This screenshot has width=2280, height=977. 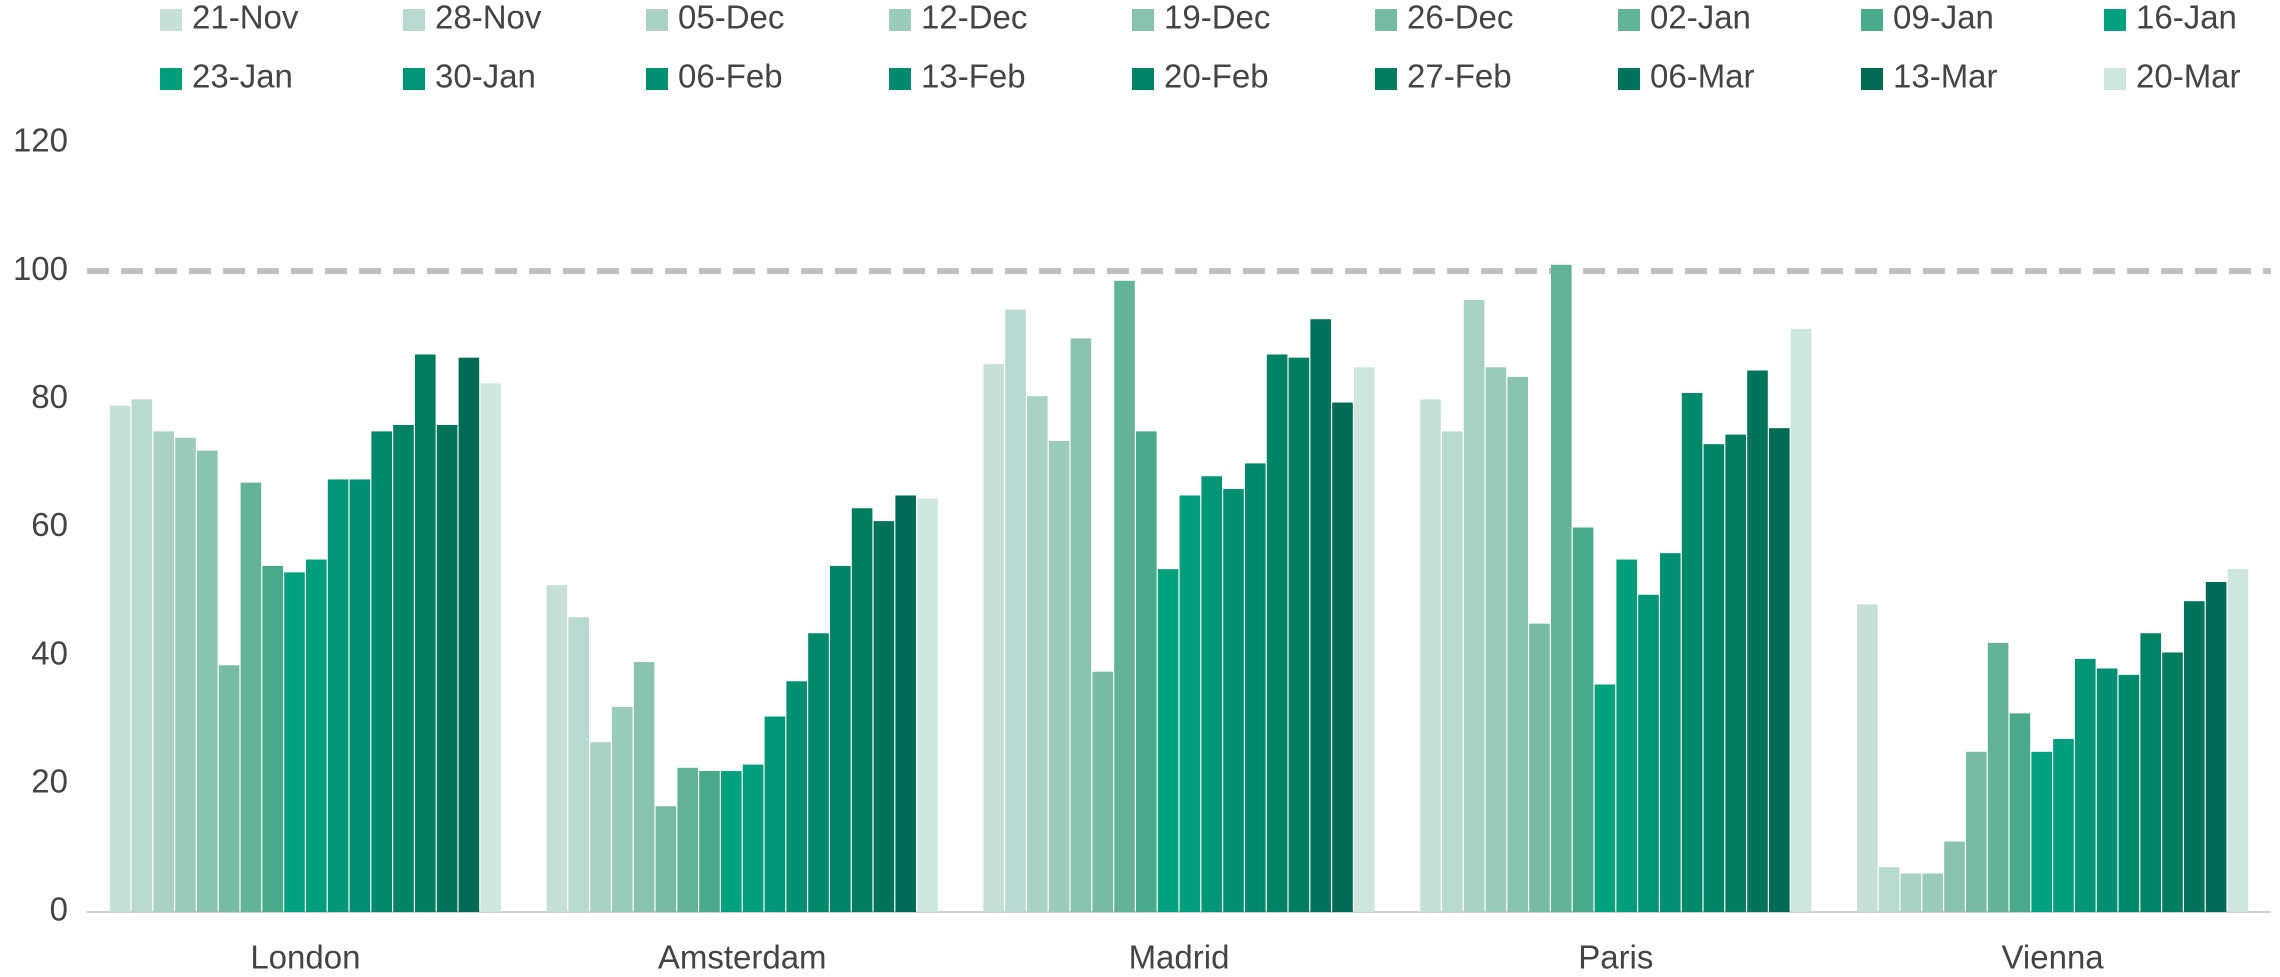 What do you see at coordinates (59, 909) in the screenshot?
I see `y-tick-label: 0` at bounding box center [59, 909].